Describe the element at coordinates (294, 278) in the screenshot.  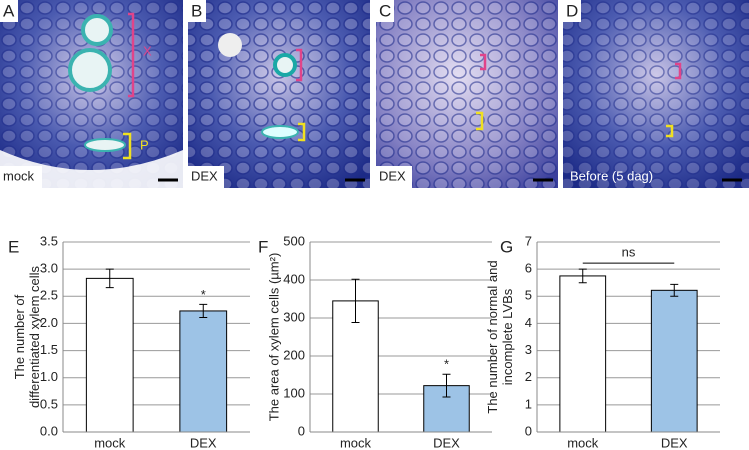
I see `y-tick-label: 400` at that location.